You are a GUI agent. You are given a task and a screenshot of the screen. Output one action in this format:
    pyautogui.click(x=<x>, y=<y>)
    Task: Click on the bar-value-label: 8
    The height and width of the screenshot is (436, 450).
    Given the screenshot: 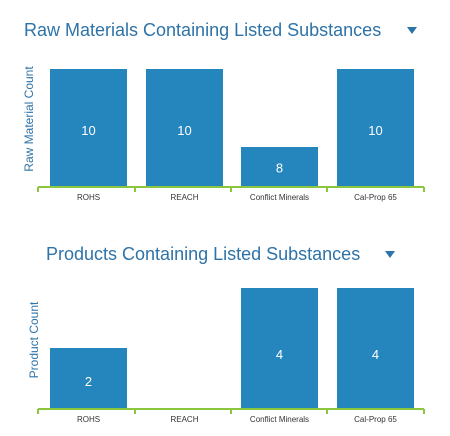 What is the action you would take?
    pyautogui.click(x=279, y=167)
    